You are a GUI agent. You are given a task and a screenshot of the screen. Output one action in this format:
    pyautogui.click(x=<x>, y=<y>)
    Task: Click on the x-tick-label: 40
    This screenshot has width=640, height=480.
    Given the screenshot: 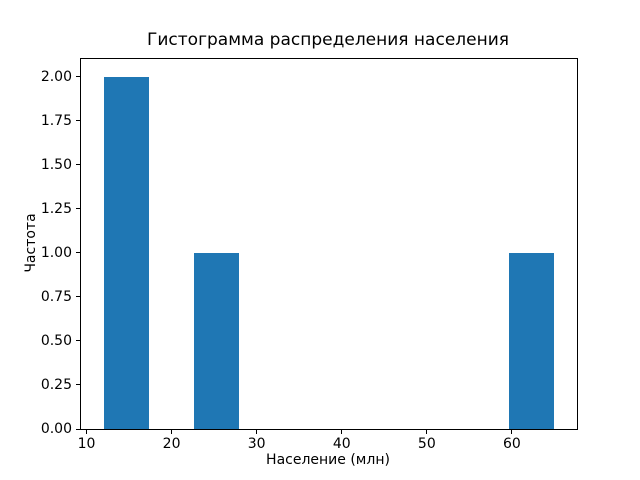 What is the action you would take?
    pyautogui.click(x=341, y=444)
    